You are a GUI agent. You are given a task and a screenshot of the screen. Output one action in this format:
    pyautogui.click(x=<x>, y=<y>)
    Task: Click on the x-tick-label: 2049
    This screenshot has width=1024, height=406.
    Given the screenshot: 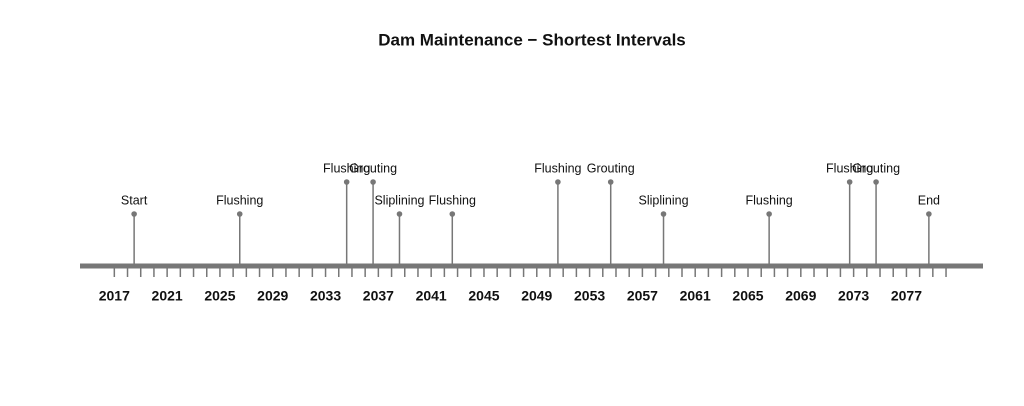 What is the action you would take?
    pyautogui.click(x=536, y=296)
    